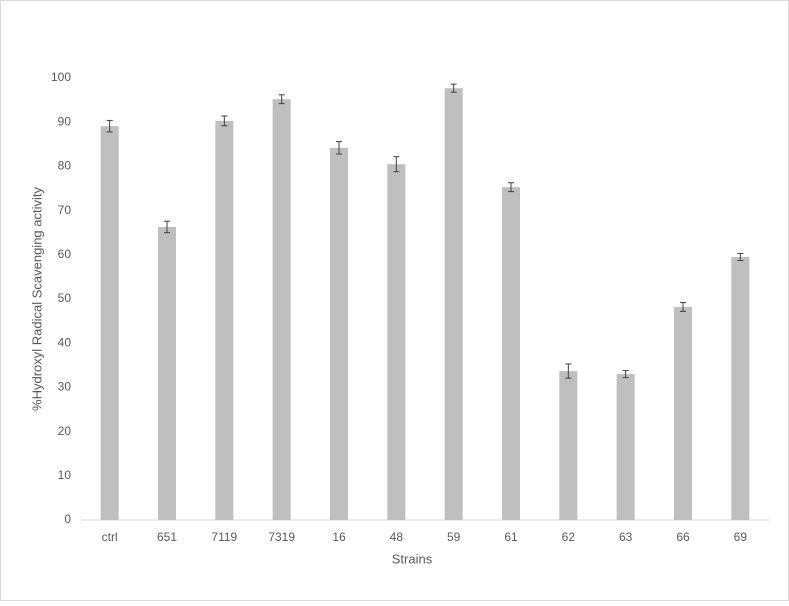 Image resolution: width=789 pixels, height=606 pixels. What do you see at coordinates (65, 342) in the screenshot?
I see `y-tick-label: 40` at bounding box center [65, 342].